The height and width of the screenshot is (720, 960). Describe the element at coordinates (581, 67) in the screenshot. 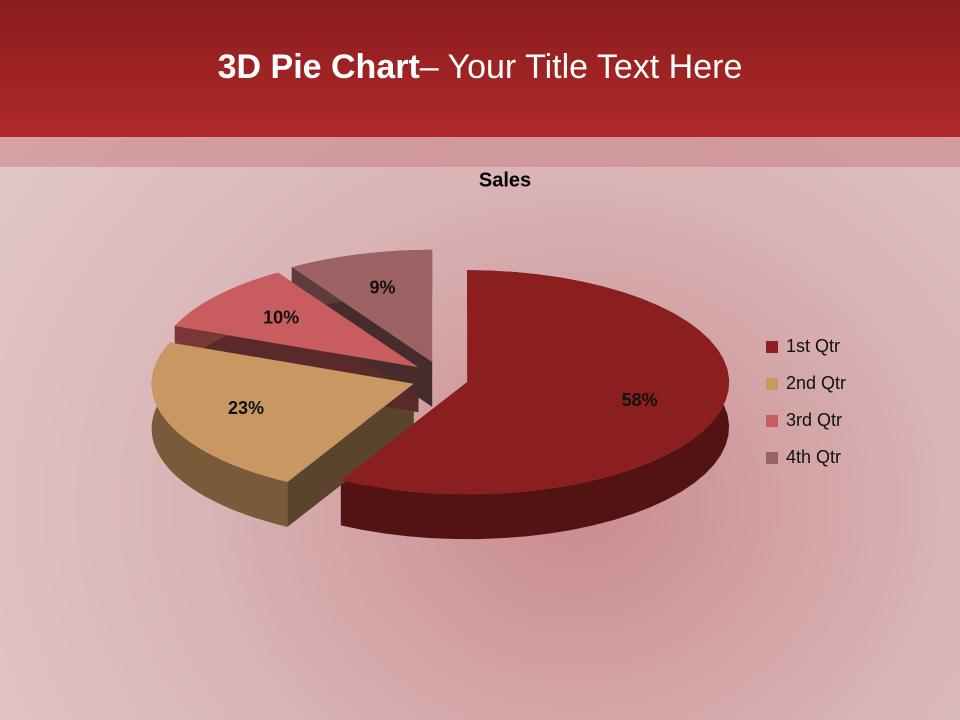

I see `title-rest: – Your Title Text Here` at that location.